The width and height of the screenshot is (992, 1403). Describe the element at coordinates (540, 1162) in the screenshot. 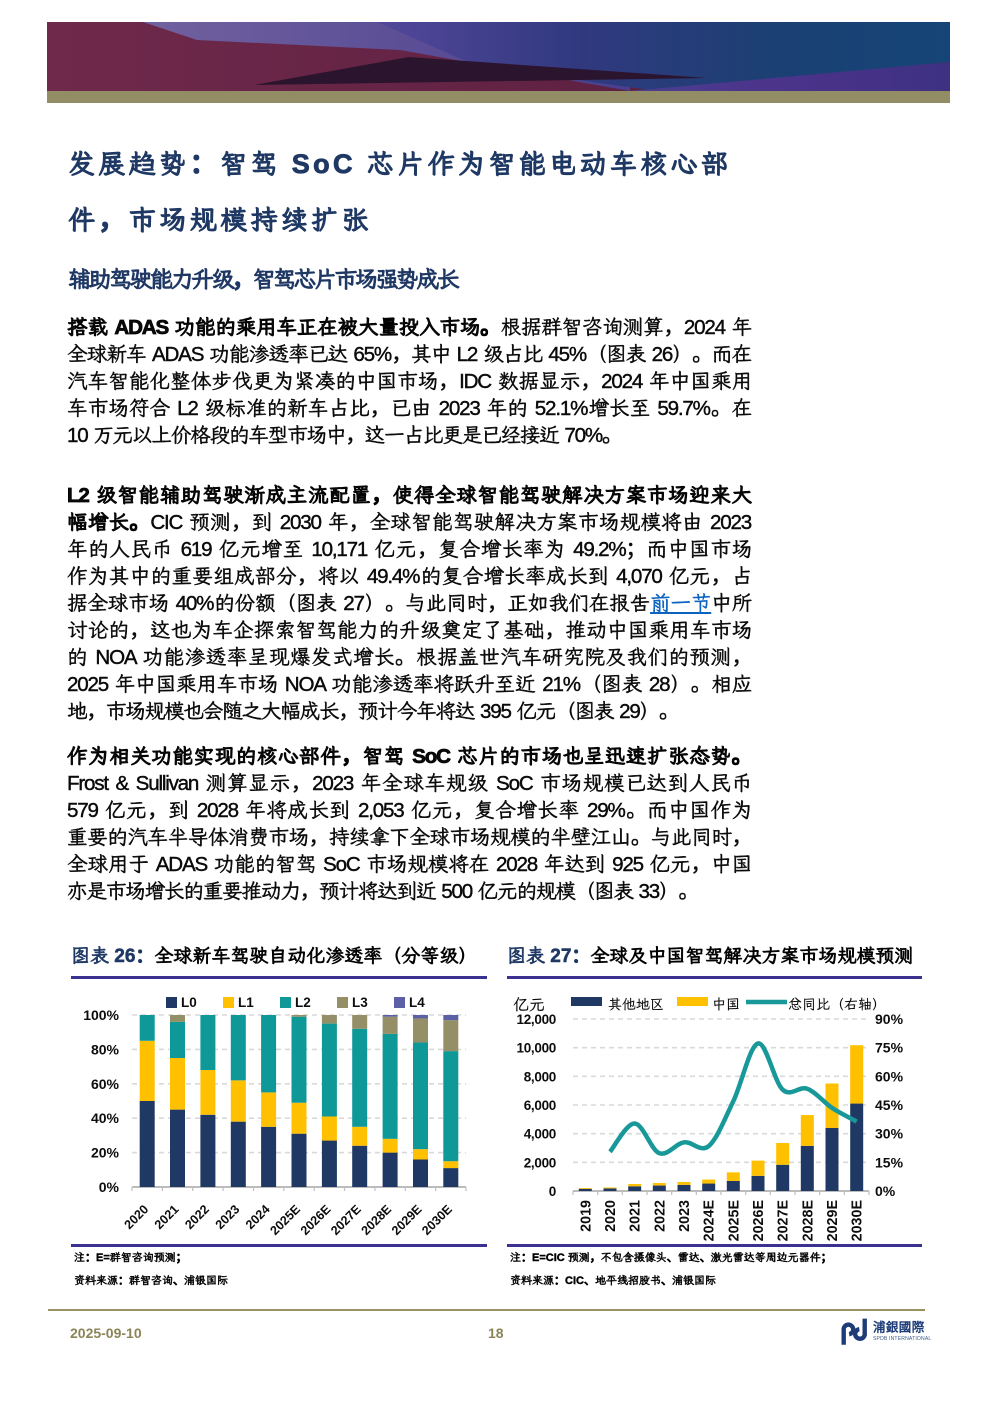

I see `svg-text: 2,000` at that location.